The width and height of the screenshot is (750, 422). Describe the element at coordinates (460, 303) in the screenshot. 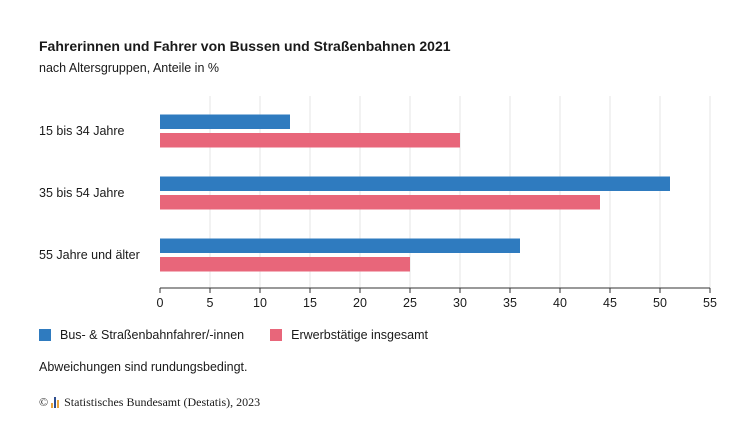

I see `x-tick-label: 30` at that location.